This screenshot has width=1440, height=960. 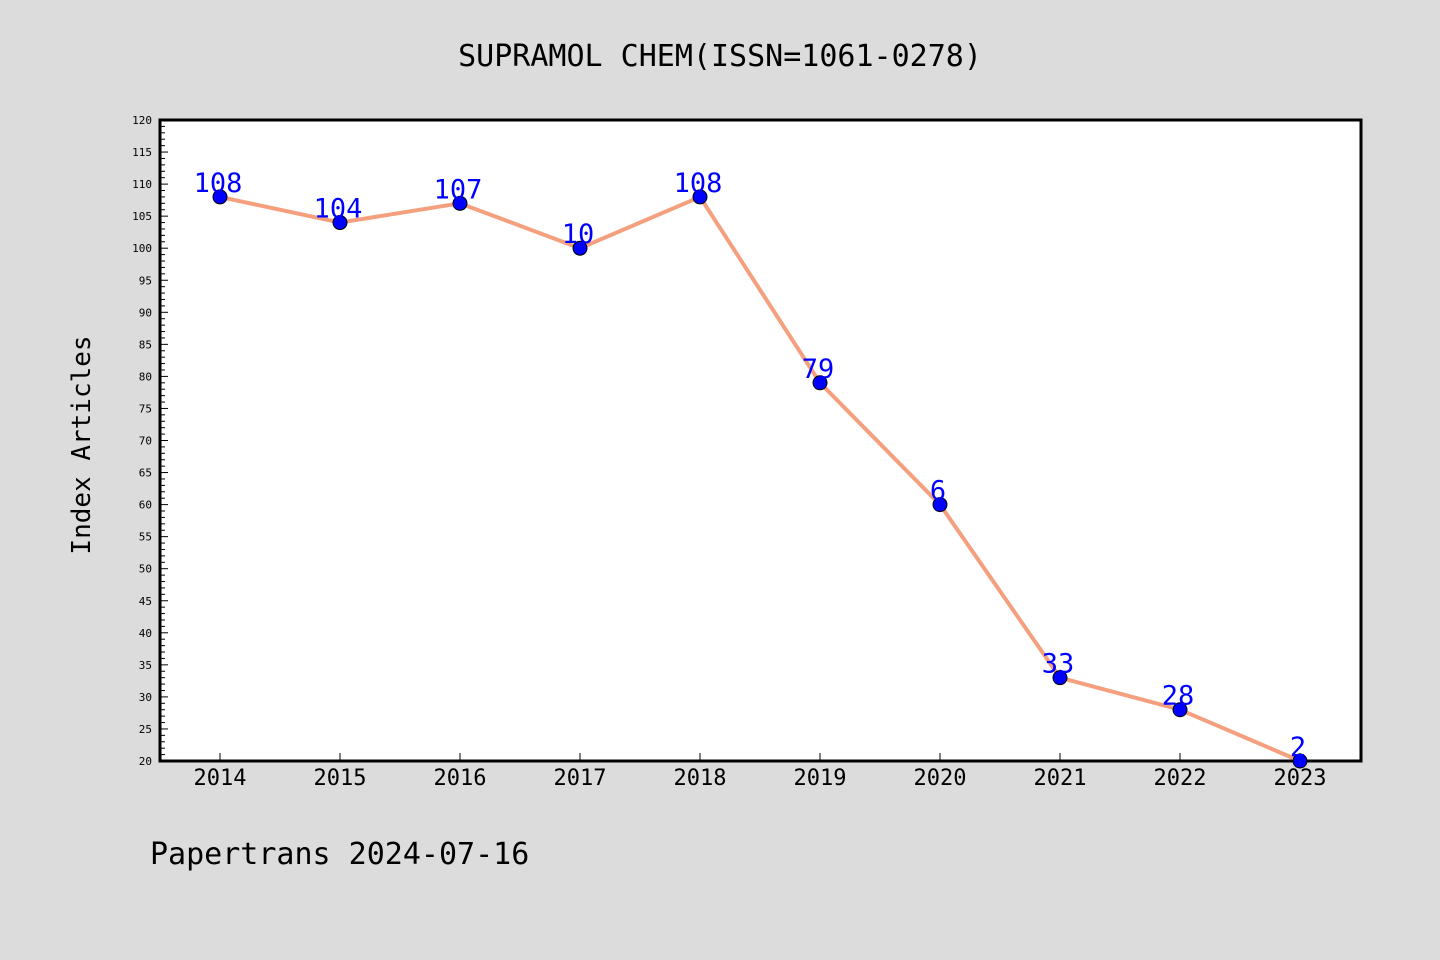 What do you see at coordinates (820, 778) in the screenshot?
I see `x-tick-label: 2019` at bounding box center [820, 778].